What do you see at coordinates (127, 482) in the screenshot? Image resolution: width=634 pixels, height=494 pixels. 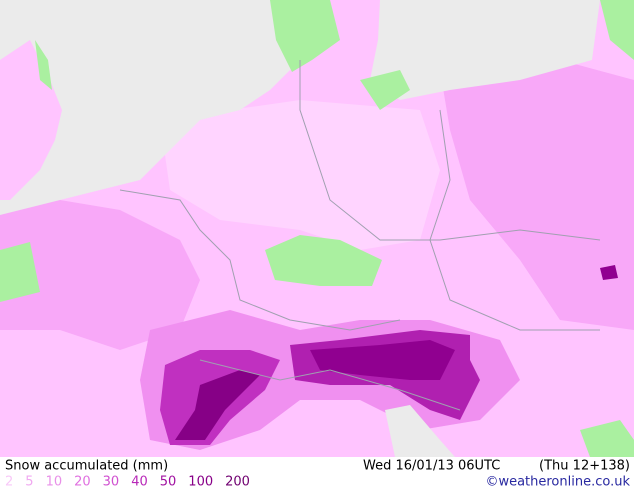 I see `legend: 2 5 10 20 30 40 50 100 200` at bounding box center [127, 482].